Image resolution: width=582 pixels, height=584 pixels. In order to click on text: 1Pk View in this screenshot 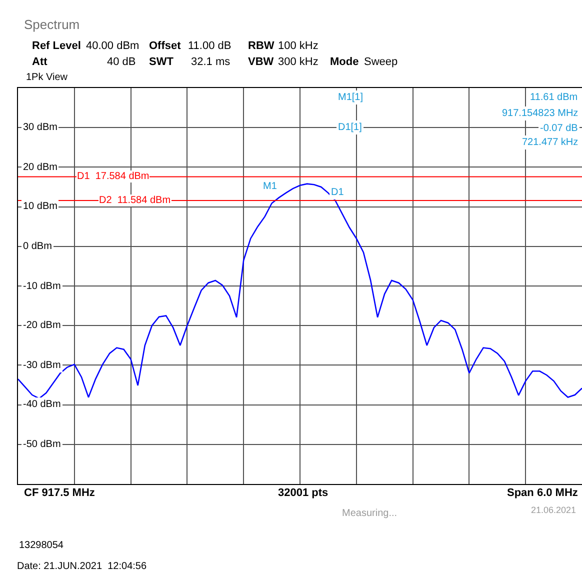, I will do `click(47, 77)`.